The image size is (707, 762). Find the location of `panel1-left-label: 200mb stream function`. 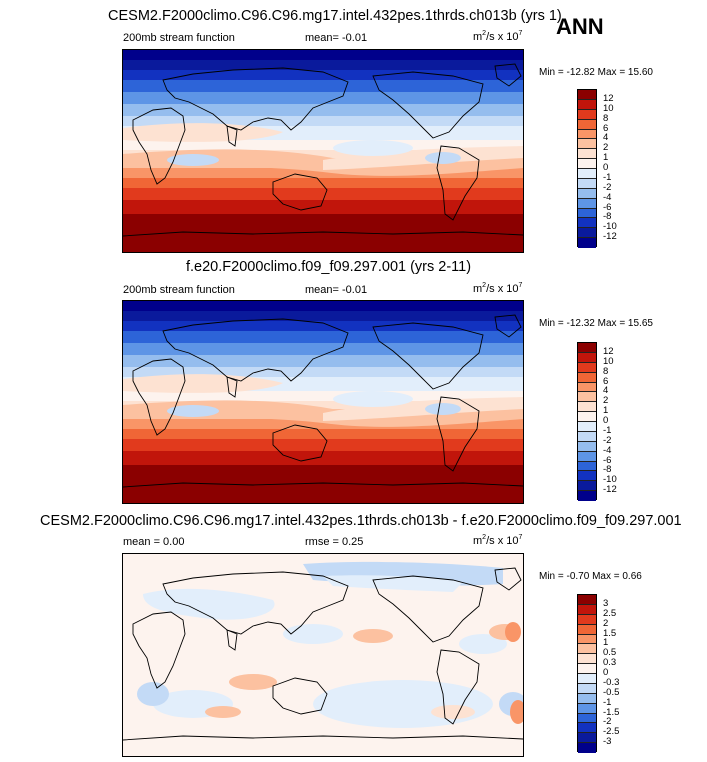

panel1-left-label: 200mb stream function is located at coordinates (179, 38).